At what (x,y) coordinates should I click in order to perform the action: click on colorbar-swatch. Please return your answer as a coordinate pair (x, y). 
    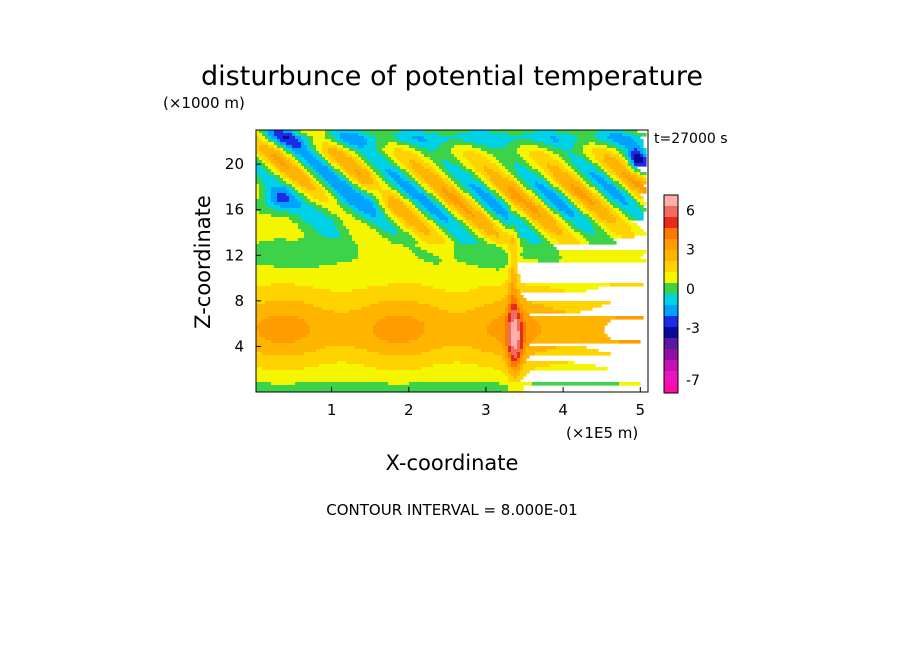
    Looking at the image, I should click on (671, 223).